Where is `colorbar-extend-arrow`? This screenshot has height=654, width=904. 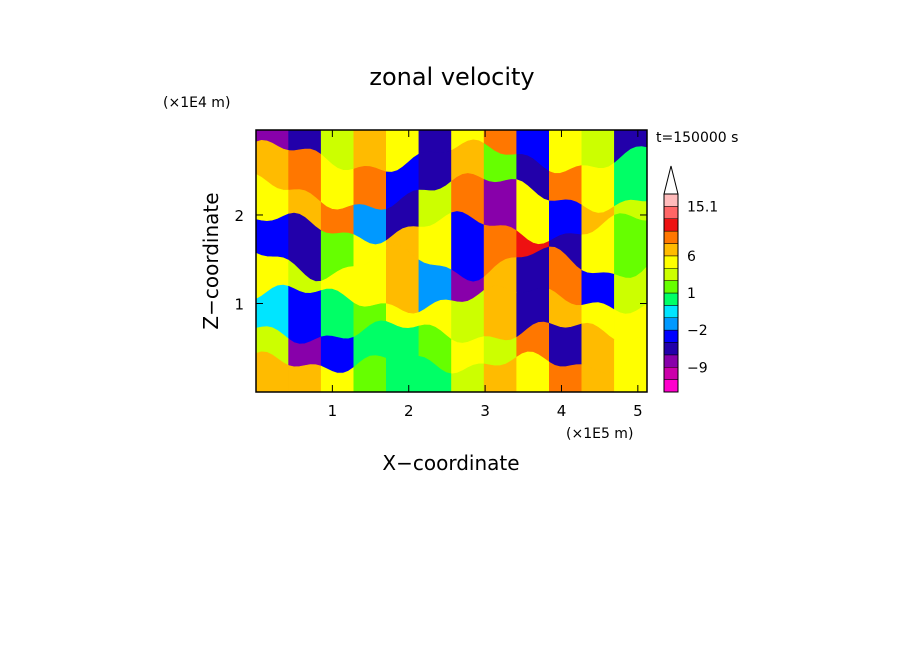 colorbar-extend-arrow is located at coordinates (671, 180).